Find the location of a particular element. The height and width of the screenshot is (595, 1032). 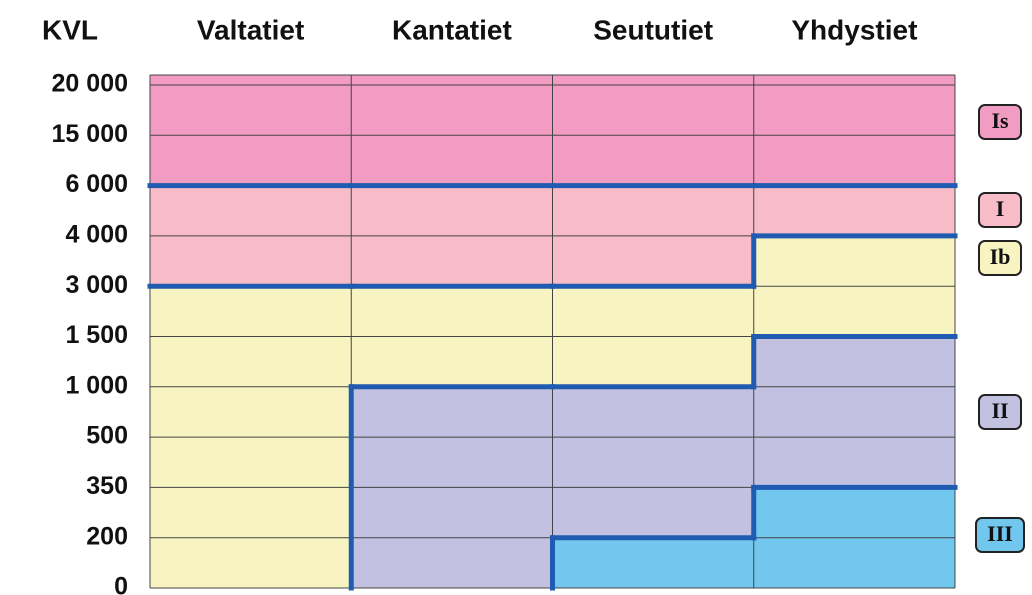

column-header: Kantatiet is located at coordinates (452, 29).